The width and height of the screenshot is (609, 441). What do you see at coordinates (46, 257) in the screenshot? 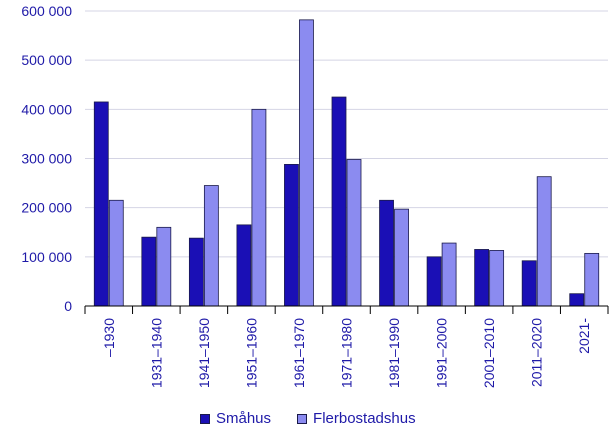
I see `y-tick-label: 100 000` at bounding box center [46, 257].